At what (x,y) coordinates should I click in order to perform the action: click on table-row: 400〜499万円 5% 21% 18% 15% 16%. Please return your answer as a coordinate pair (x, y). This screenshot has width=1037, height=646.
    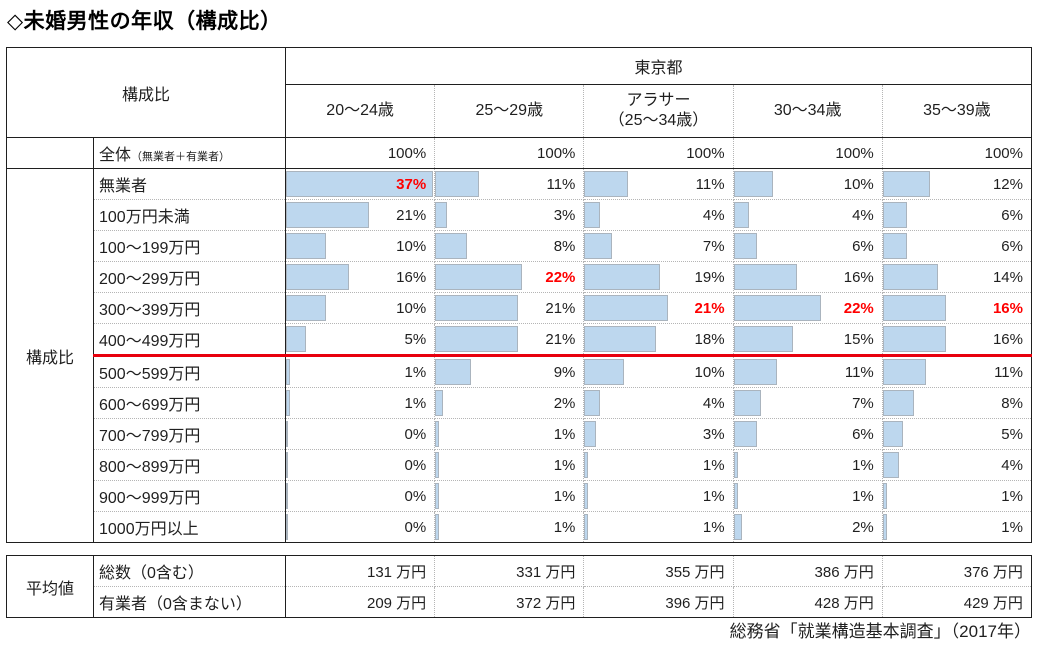
    Looking at the image, I should click on (519, 340).